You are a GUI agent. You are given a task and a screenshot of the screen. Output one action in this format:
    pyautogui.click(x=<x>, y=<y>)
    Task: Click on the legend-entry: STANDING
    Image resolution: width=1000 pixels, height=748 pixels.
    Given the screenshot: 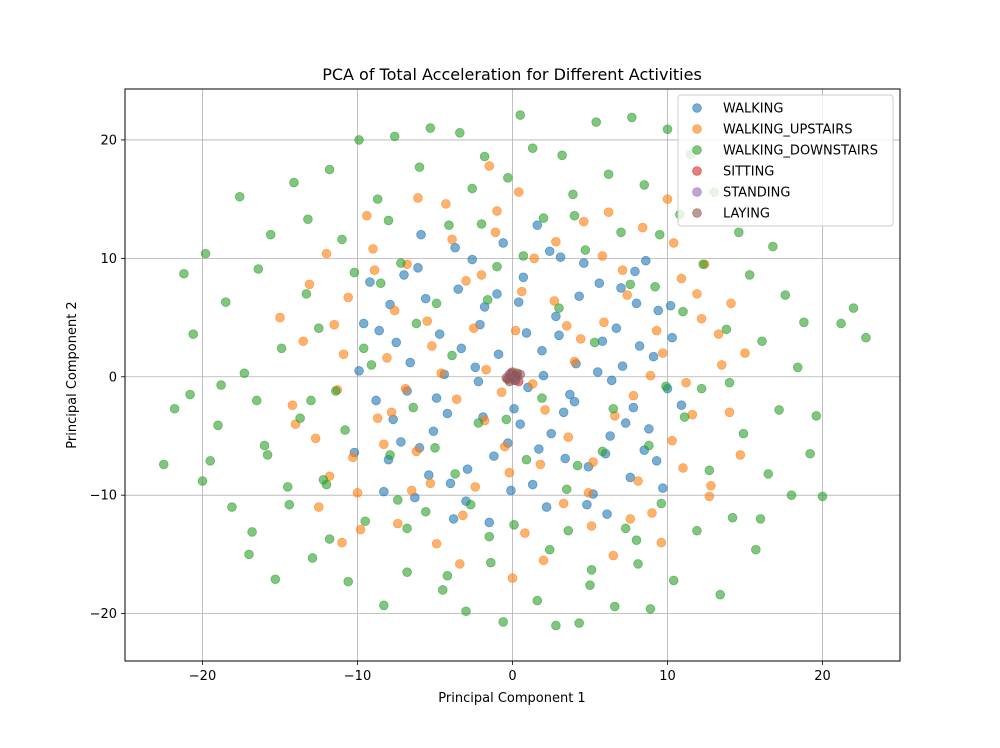 What is the action you would take?
    pyautogui.click(x=756, y=193)
    